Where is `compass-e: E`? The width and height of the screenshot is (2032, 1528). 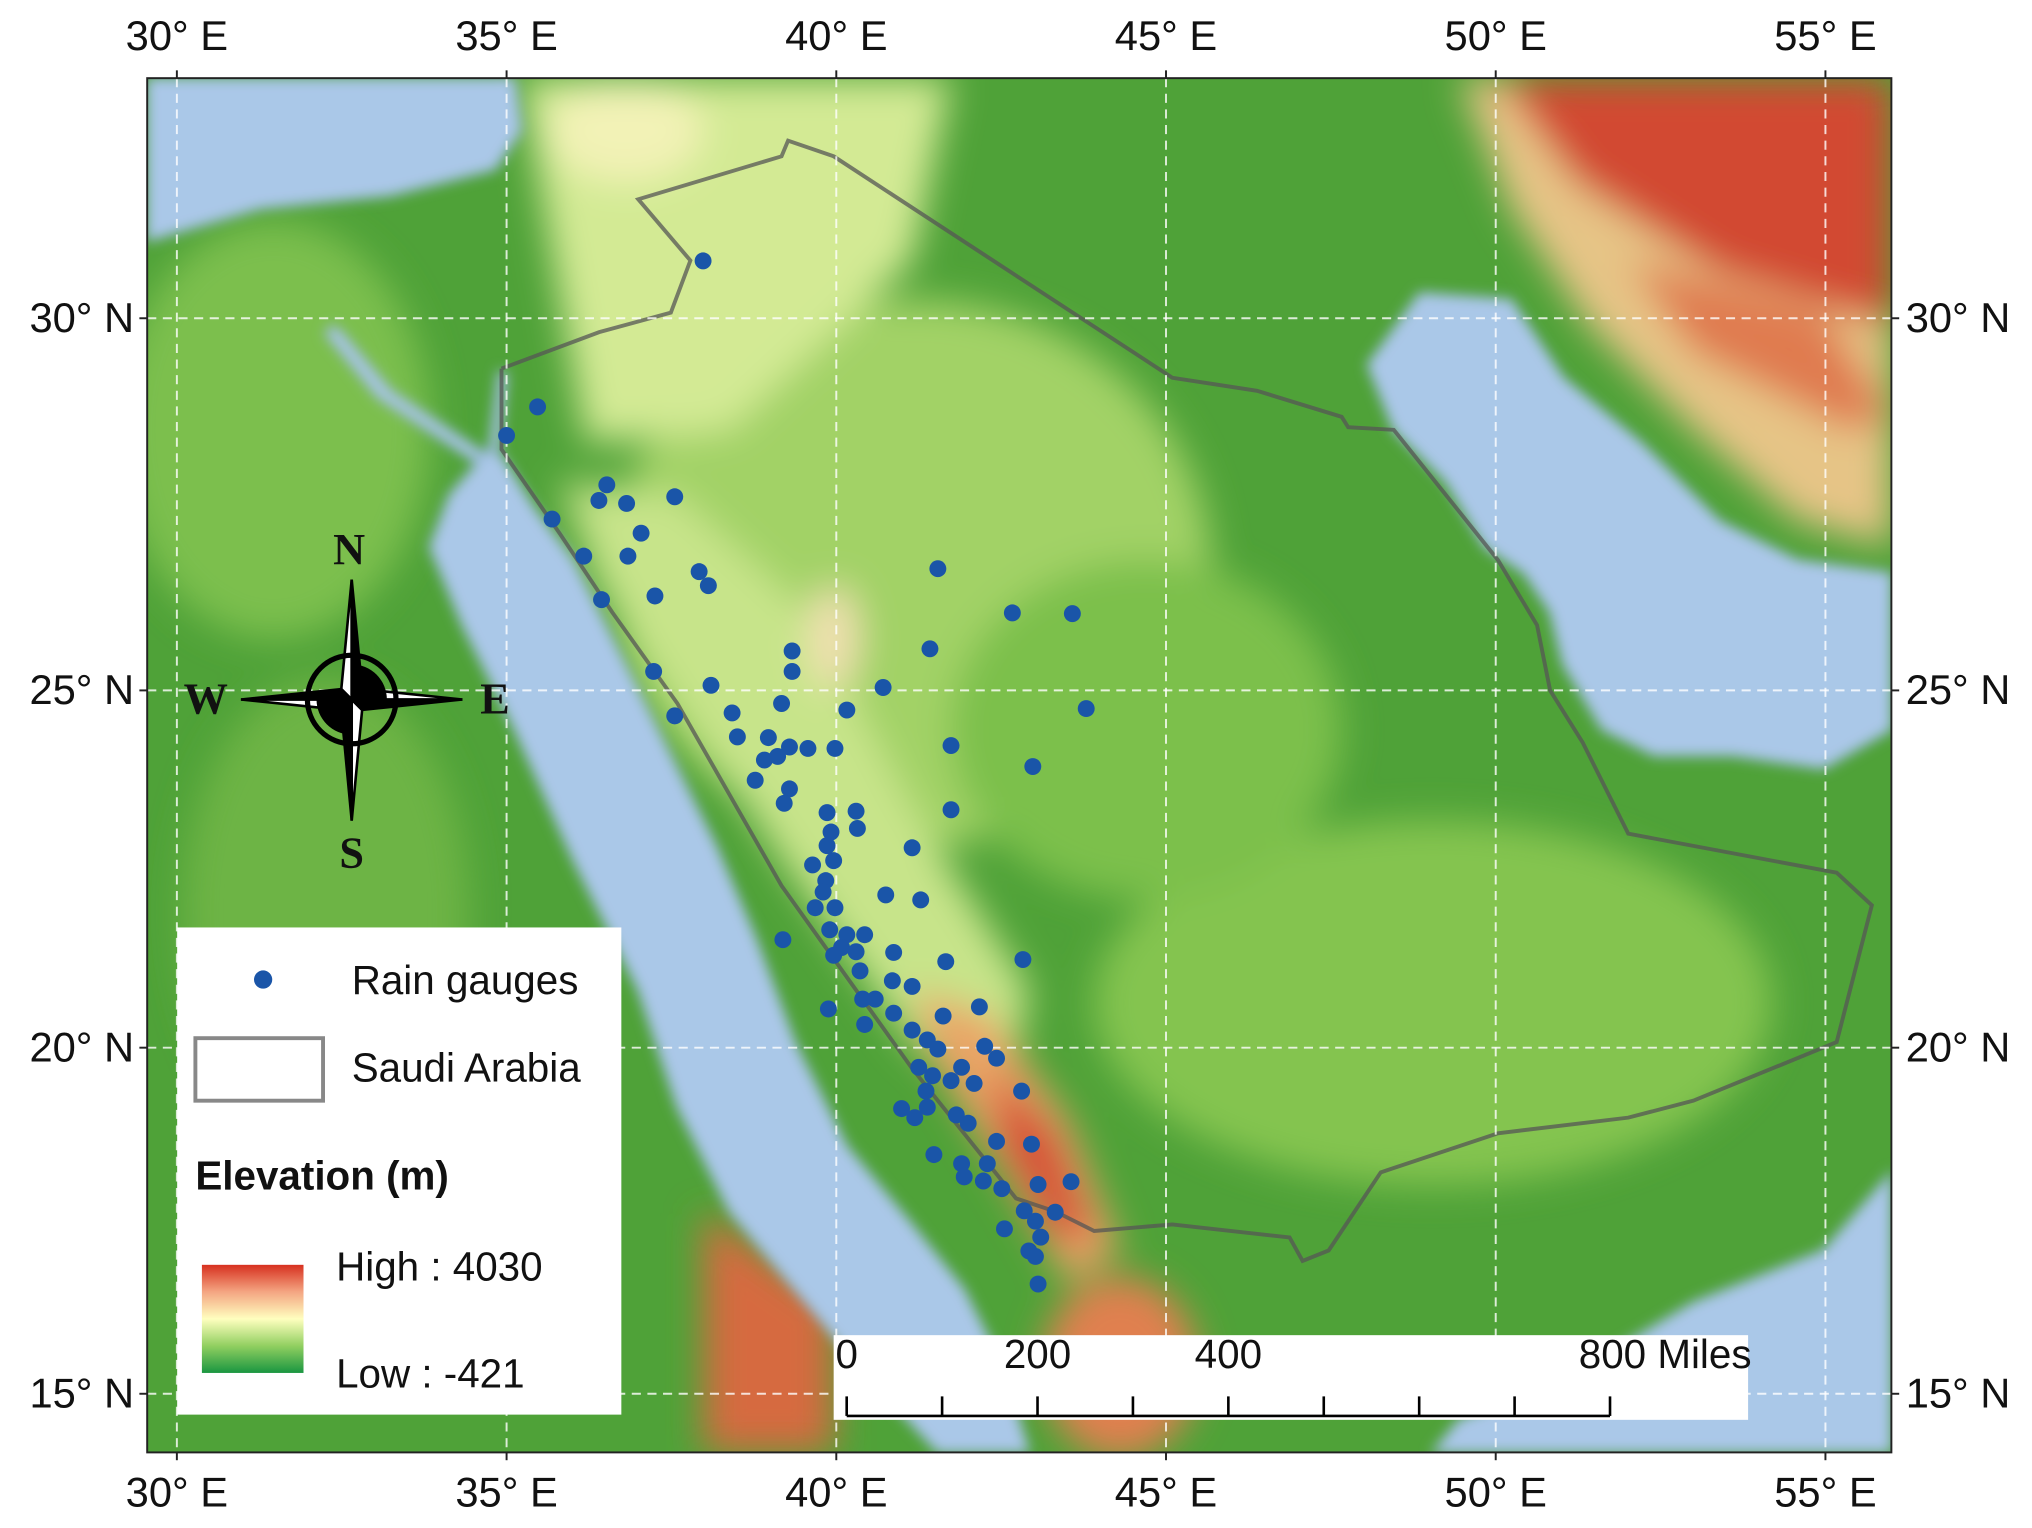 compass-e: E is located at coordinates (495, 699).